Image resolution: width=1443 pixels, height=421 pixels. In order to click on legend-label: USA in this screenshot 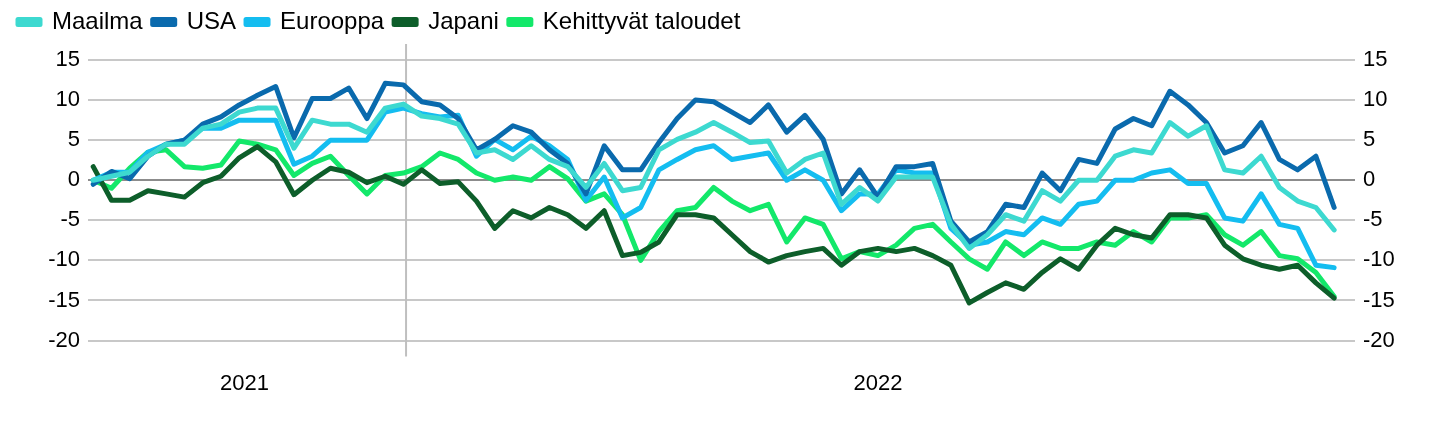, I will do `click(211, 20)`.